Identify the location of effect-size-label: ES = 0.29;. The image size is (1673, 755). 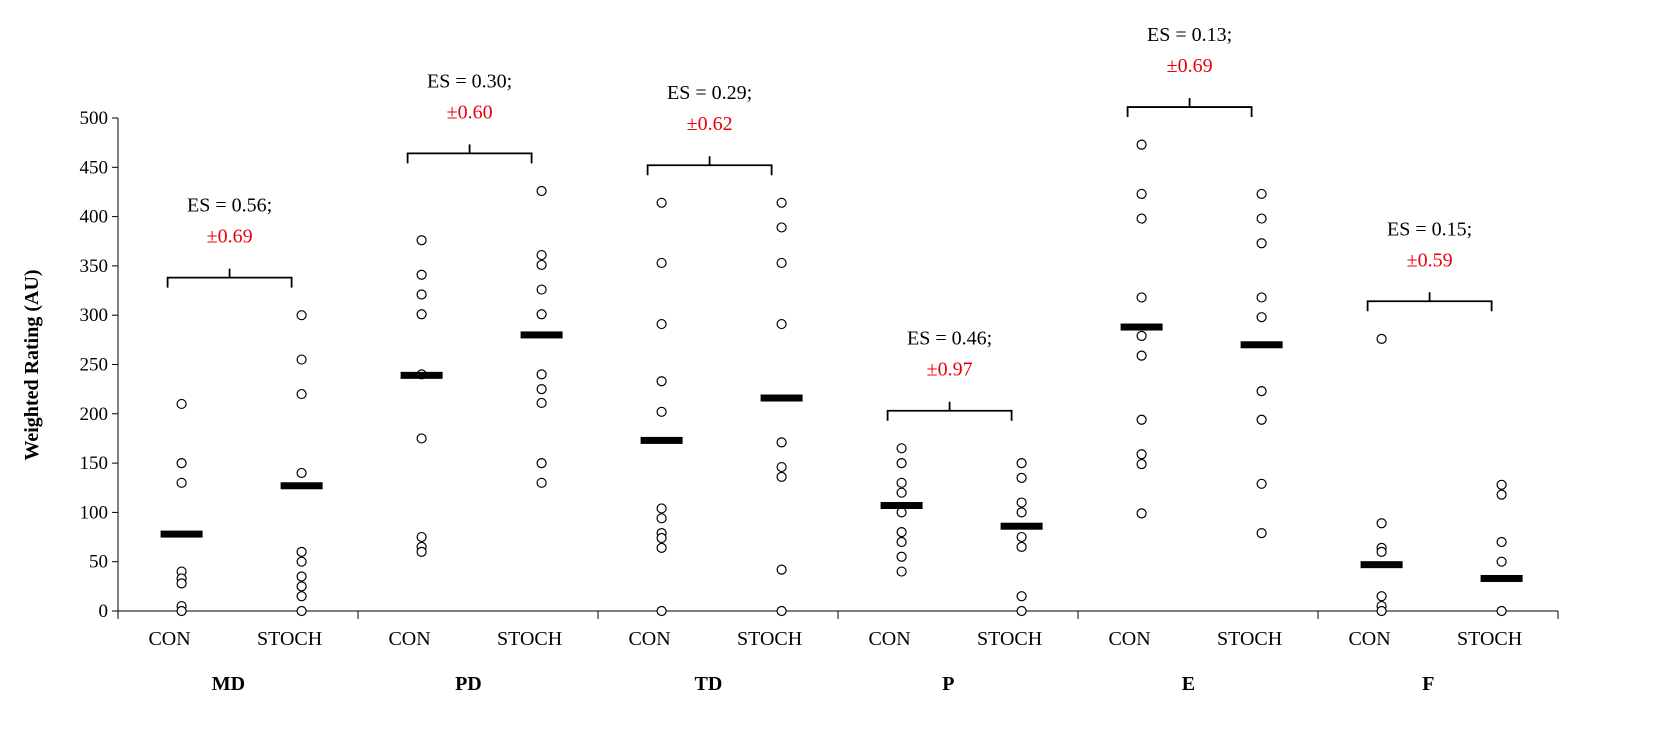
(709, 93).